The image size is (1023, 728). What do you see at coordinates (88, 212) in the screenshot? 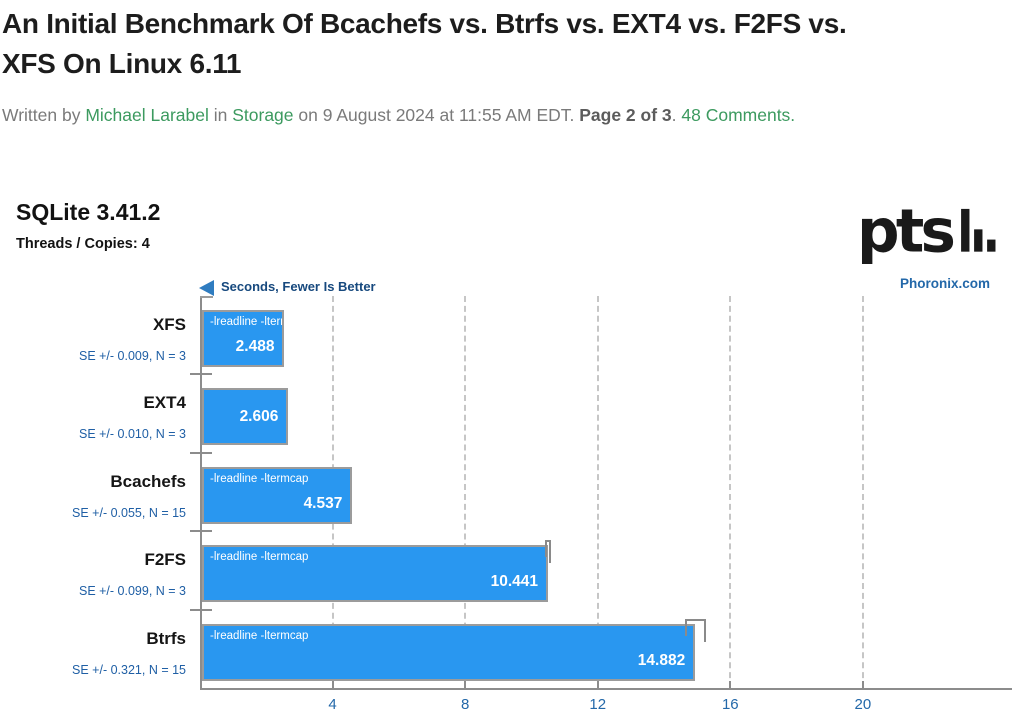
I see `chart-title: SQLite 3.41.2` at bounding box center [88, 212].